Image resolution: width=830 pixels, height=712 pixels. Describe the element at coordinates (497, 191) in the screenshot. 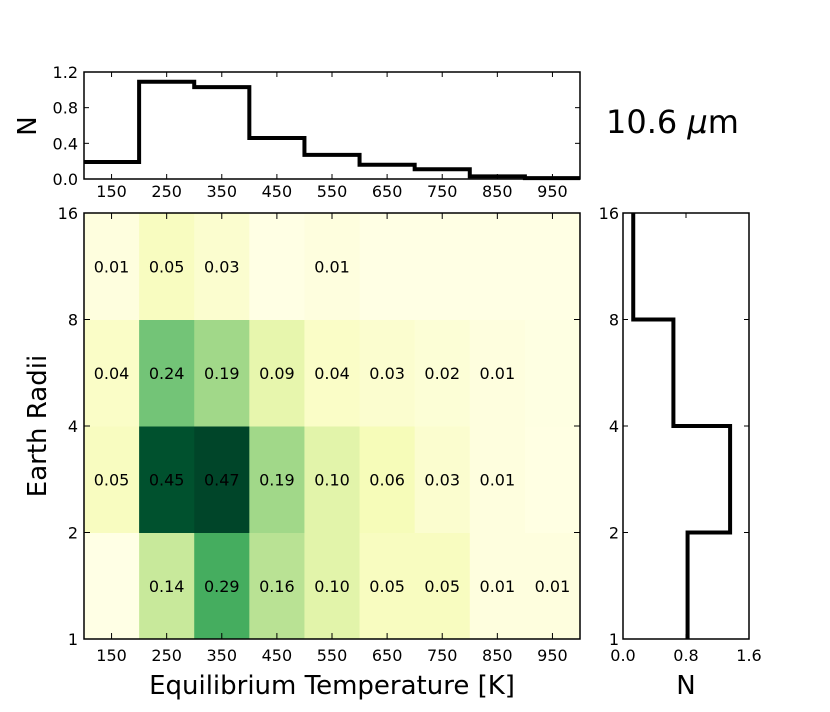

I see `top-histogram-x-tick-label: 850` at that location.